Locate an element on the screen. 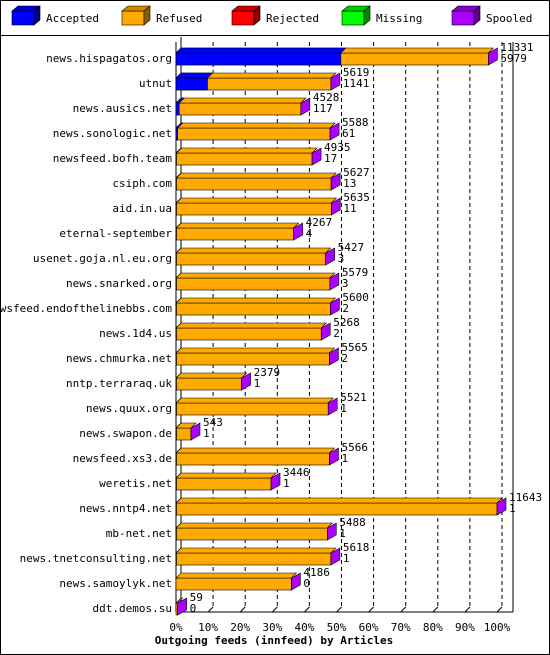 The image size is (550, 655). value-label-accepted: 4 is located at coordinates (309, 233).